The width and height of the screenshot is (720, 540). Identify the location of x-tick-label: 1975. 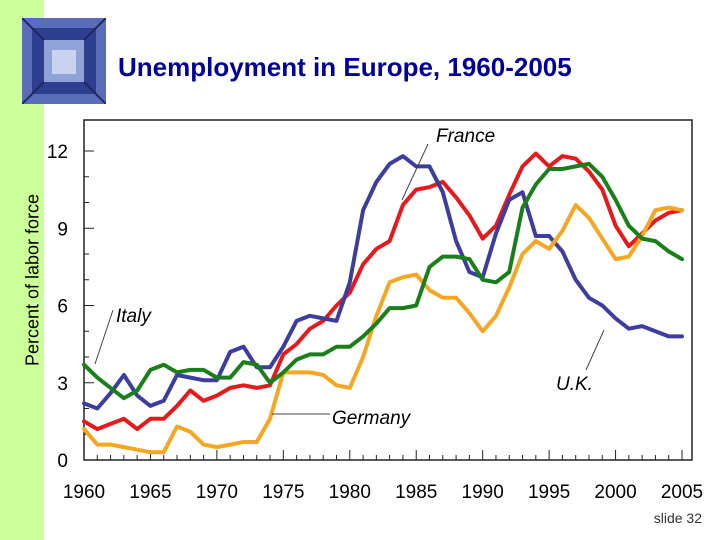
(283, 492).